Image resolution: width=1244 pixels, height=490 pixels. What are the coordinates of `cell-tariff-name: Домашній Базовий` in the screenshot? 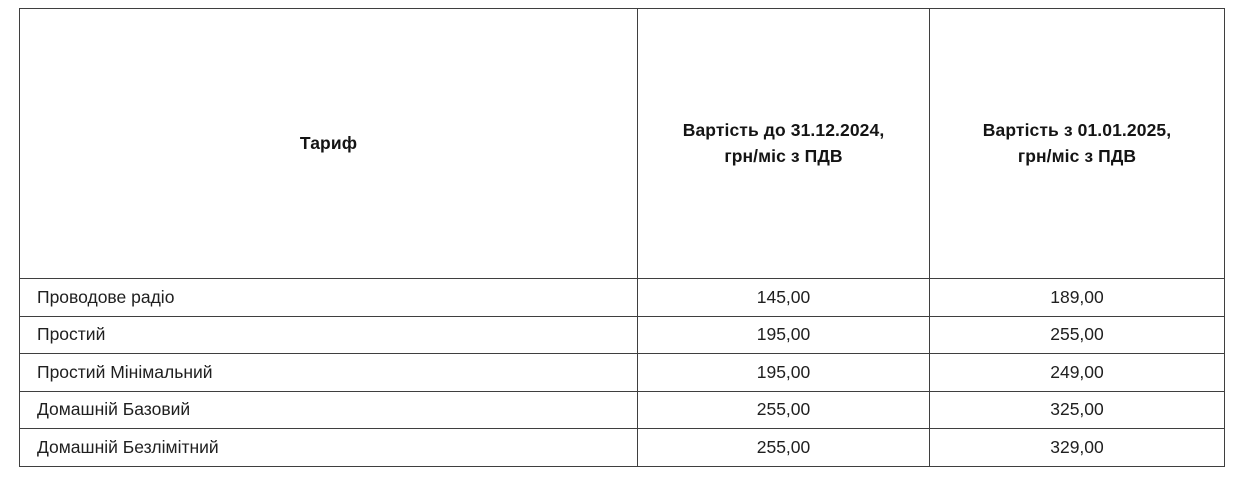 It's located at (328, 409).